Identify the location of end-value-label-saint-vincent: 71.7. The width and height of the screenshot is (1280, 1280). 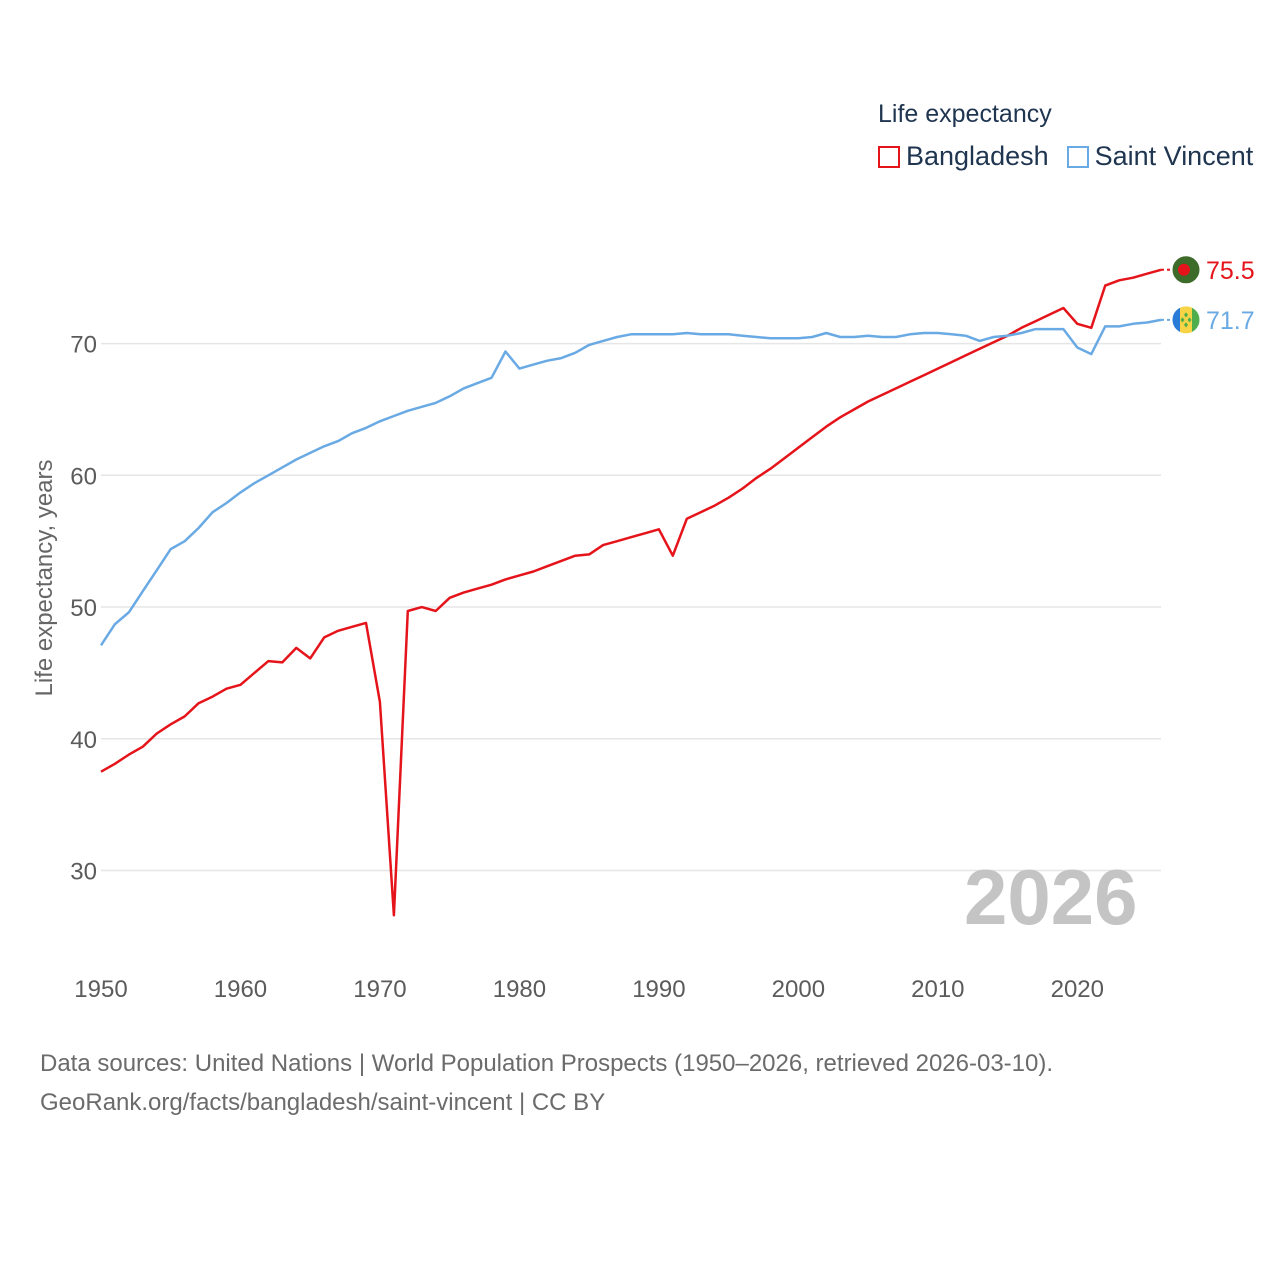
(1230, 321).